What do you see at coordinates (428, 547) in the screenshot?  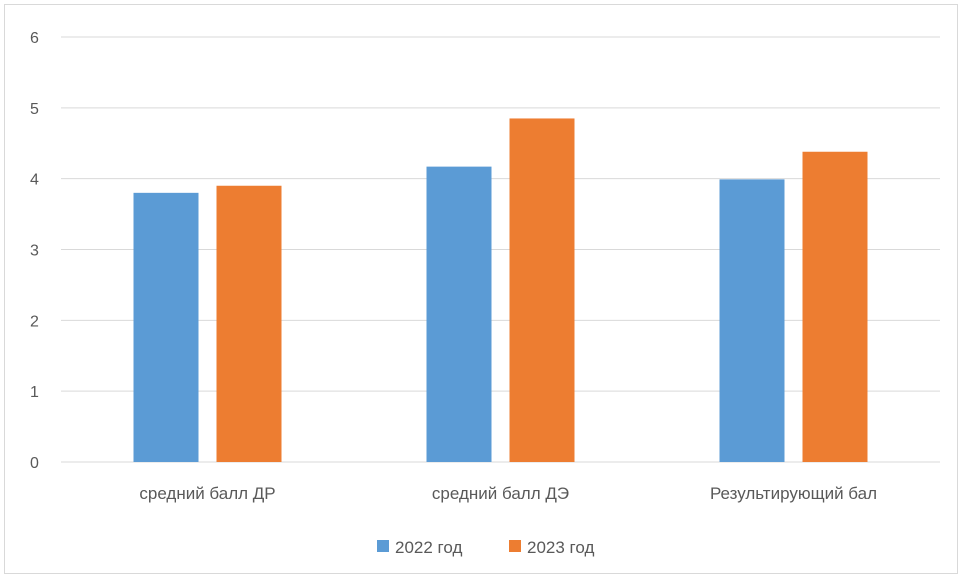 I see `legend-label: 2022 год` at bounding box center [428, 547].